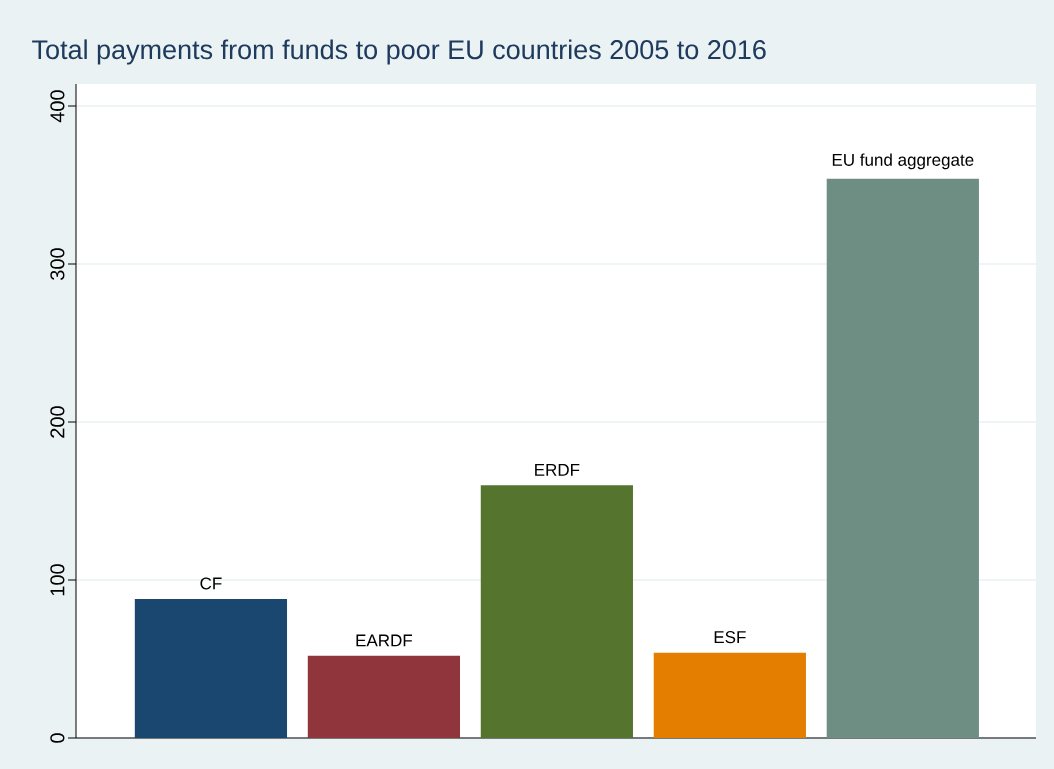 The width and height of the screenshot is (1054, 769). What do you see at coordinates (57, 580) in the screenshot?
I see `y-tick-label: 100` at bounding box center [57, 580].